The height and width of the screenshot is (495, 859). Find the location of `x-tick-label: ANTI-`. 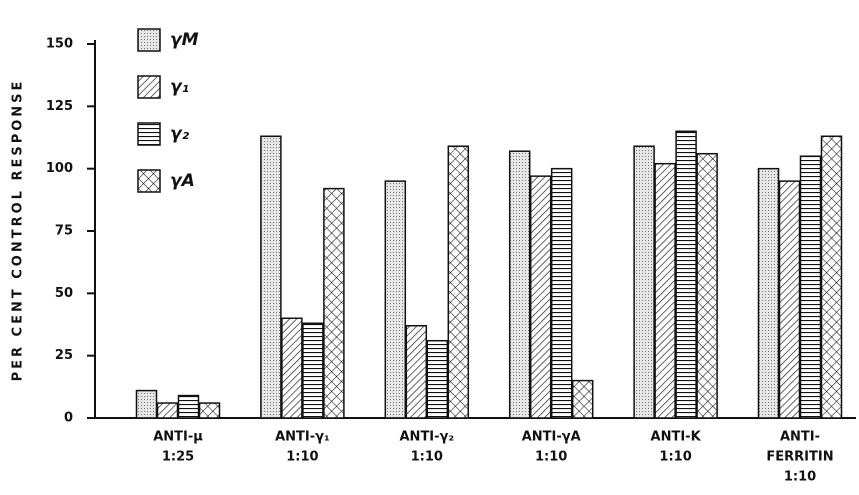

x-tick-label: ANTI- is located at coordinates (800, 437).